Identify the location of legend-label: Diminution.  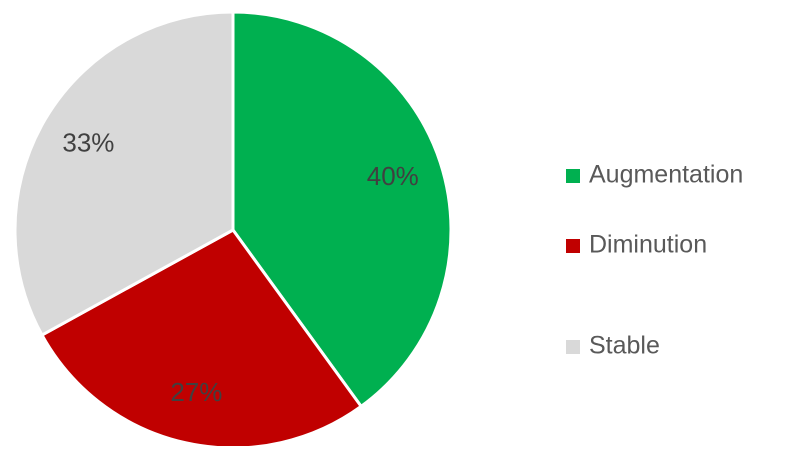
(648, 245).